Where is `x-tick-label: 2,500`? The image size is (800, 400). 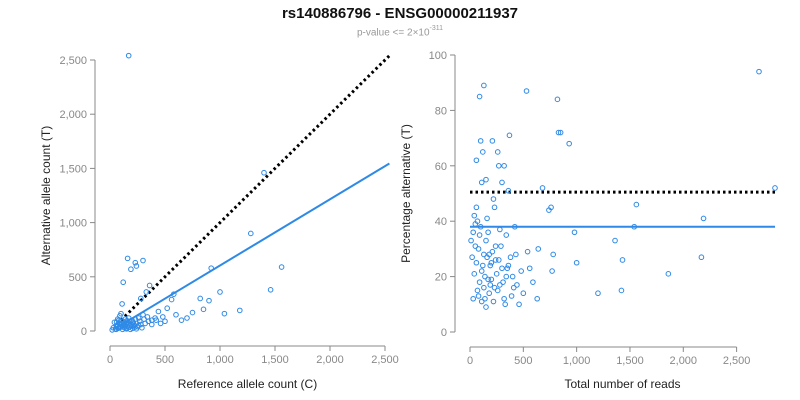 x-tick-label: 2,500 is located at coordinates (385, 360).